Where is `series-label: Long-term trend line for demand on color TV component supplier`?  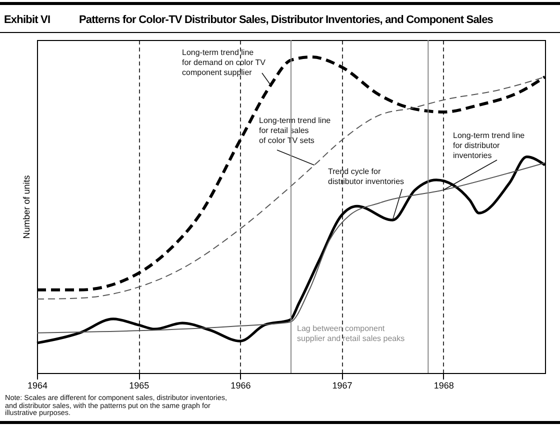 series-label: Long-term trend line for demand on color TV component supplier is located at coordinates (224, 62).